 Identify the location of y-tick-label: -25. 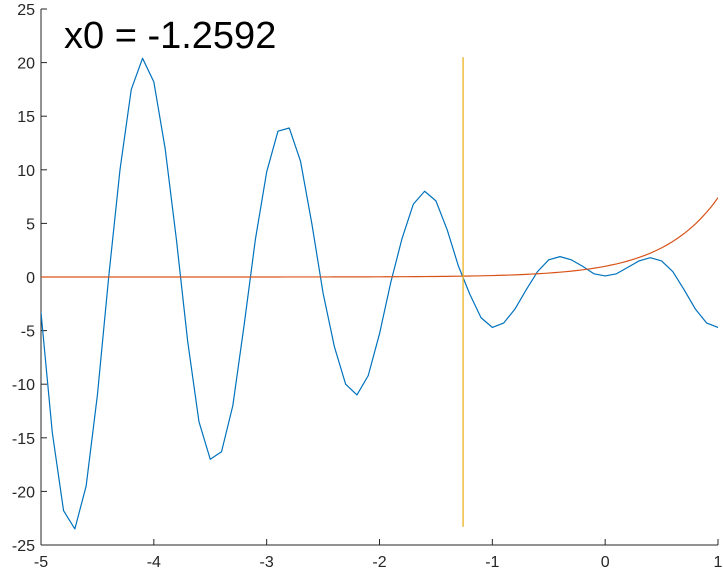
(23, 546).